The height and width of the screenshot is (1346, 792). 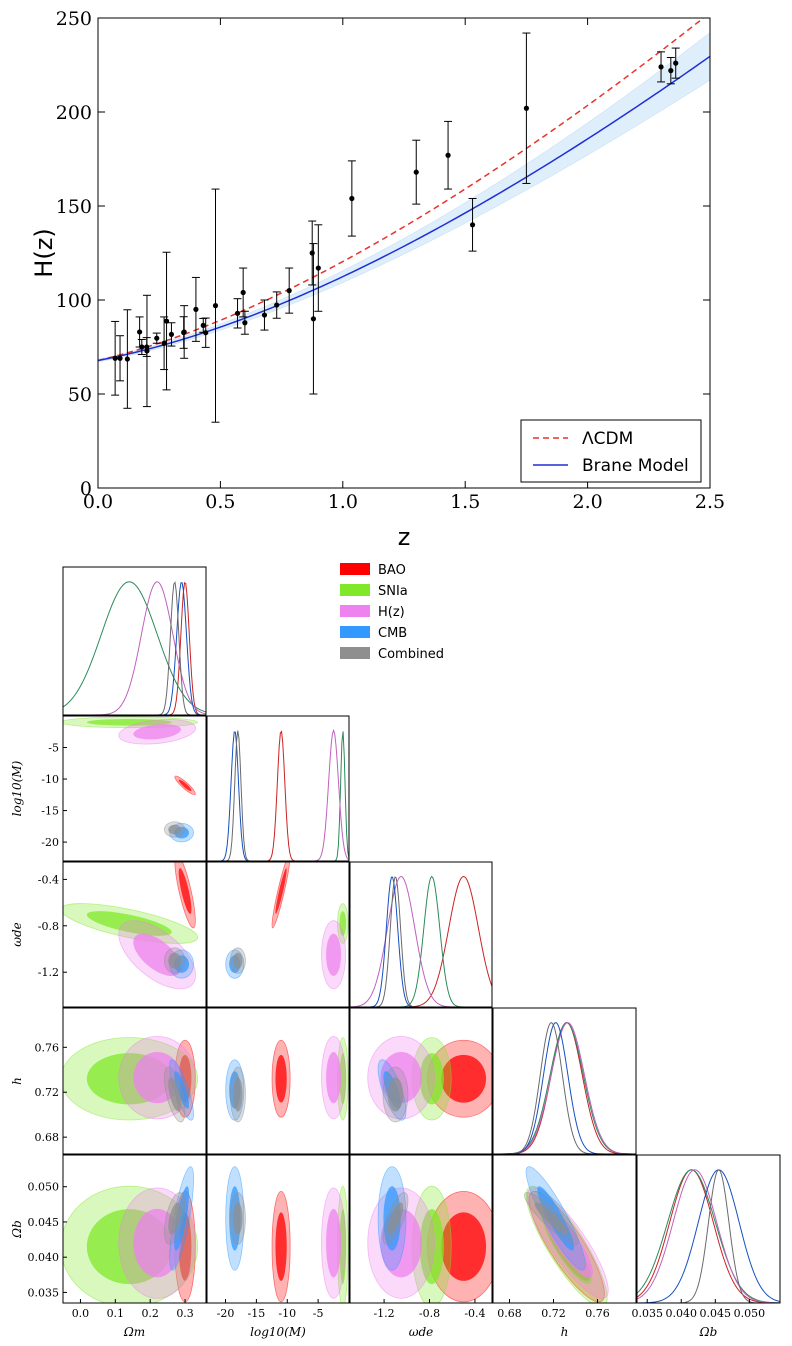 I want to click on legend-label-combined: Combined, so click(x=411, y=654).